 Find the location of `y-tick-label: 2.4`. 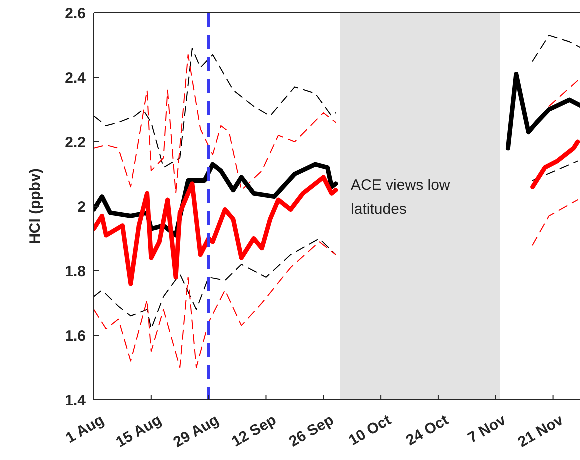

y-tick-label: 2.4 is located at coordinates (76, 78).